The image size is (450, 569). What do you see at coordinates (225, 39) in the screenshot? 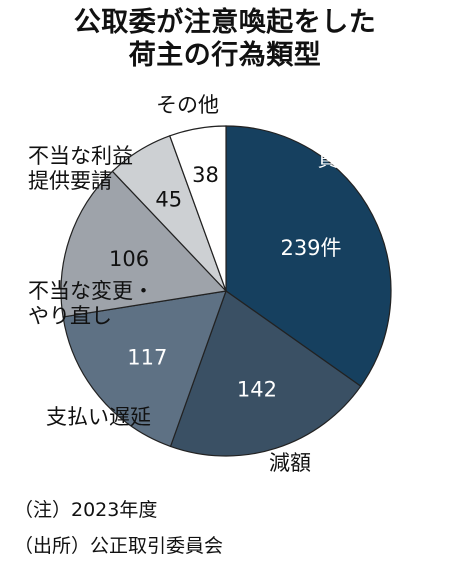
I see `chart-title: 公取委が注意喚起をした 荷主の行為類型` at bounding box center [225, 39].